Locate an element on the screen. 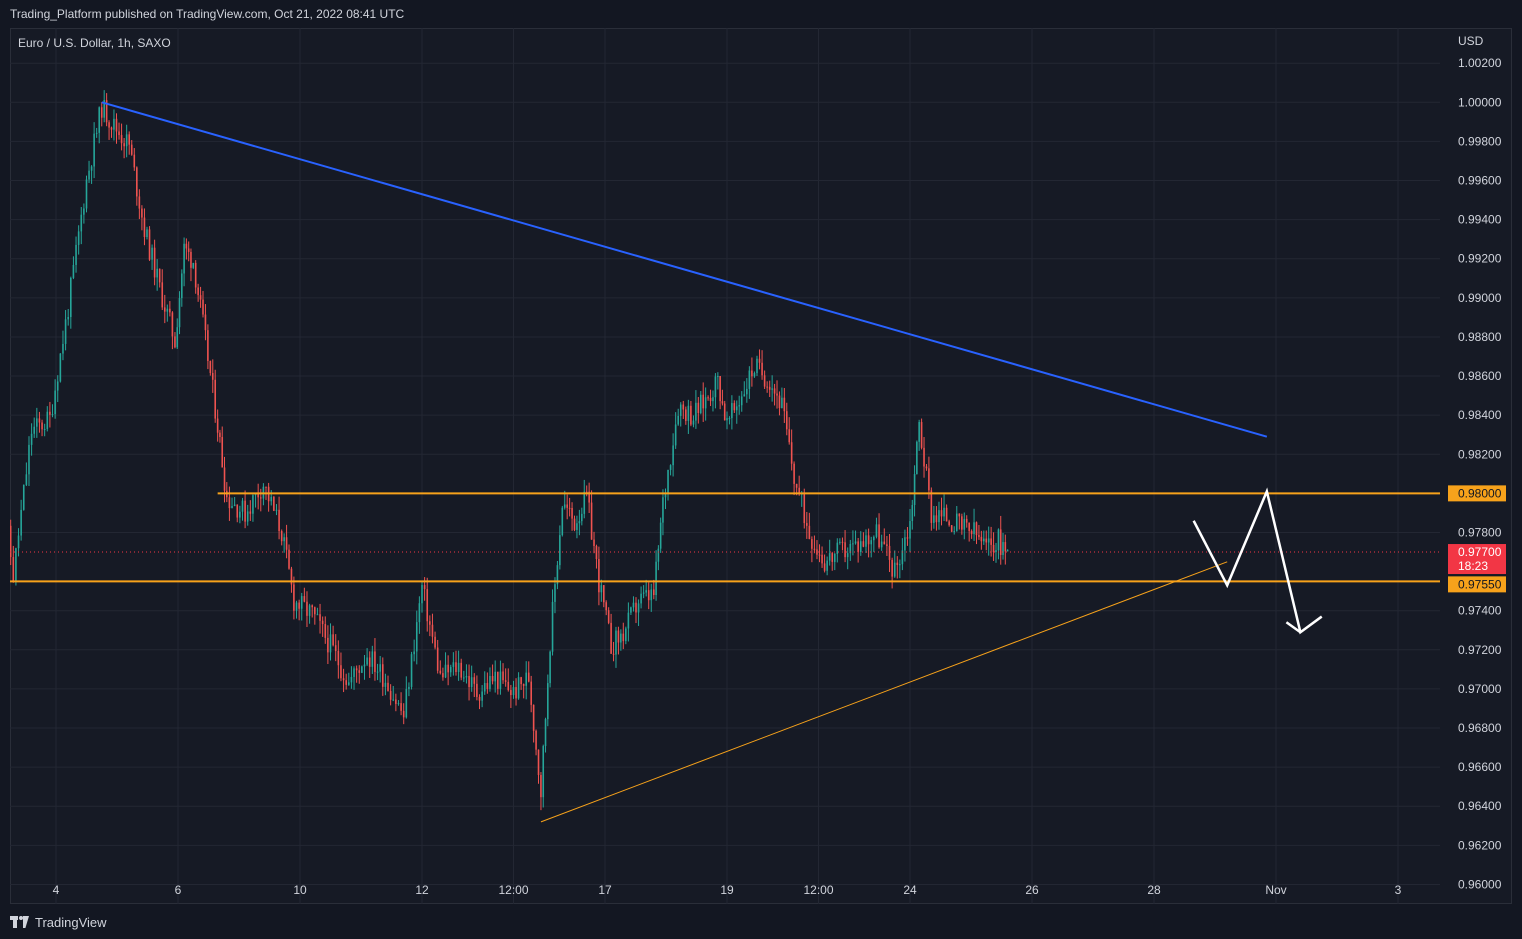  price-tick-label: 0.97200 is located at coordinates (1480, 650).